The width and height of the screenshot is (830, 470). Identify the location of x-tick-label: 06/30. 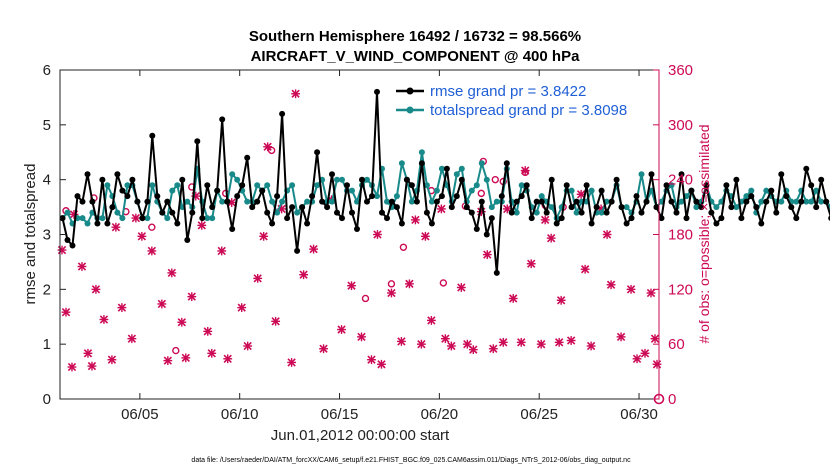
(639, 414).